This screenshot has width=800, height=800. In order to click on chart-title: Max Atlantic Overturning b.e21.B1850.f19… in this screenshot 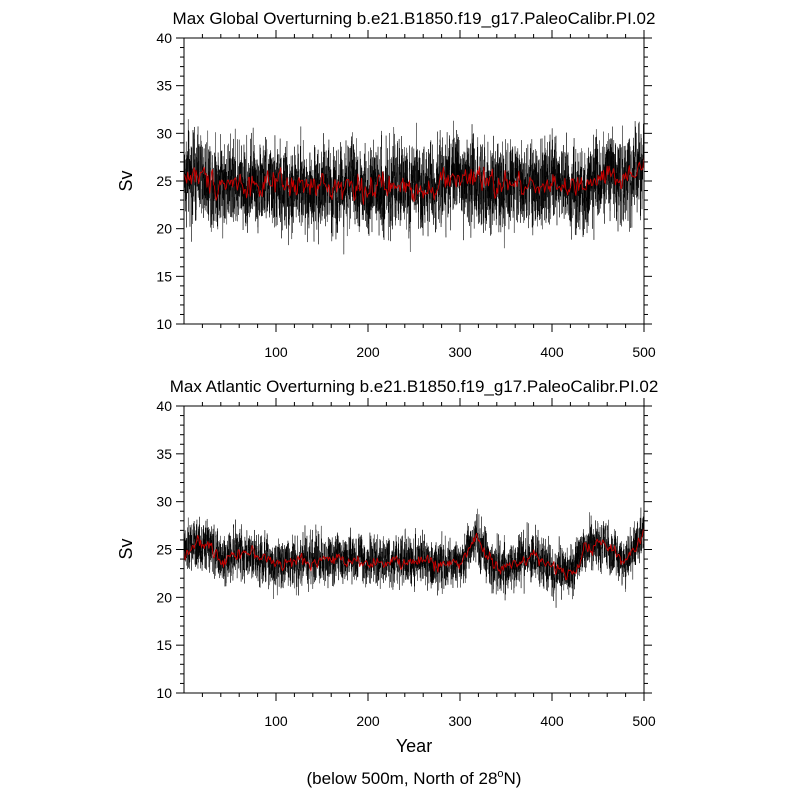, I will do `click(414, 386)`.